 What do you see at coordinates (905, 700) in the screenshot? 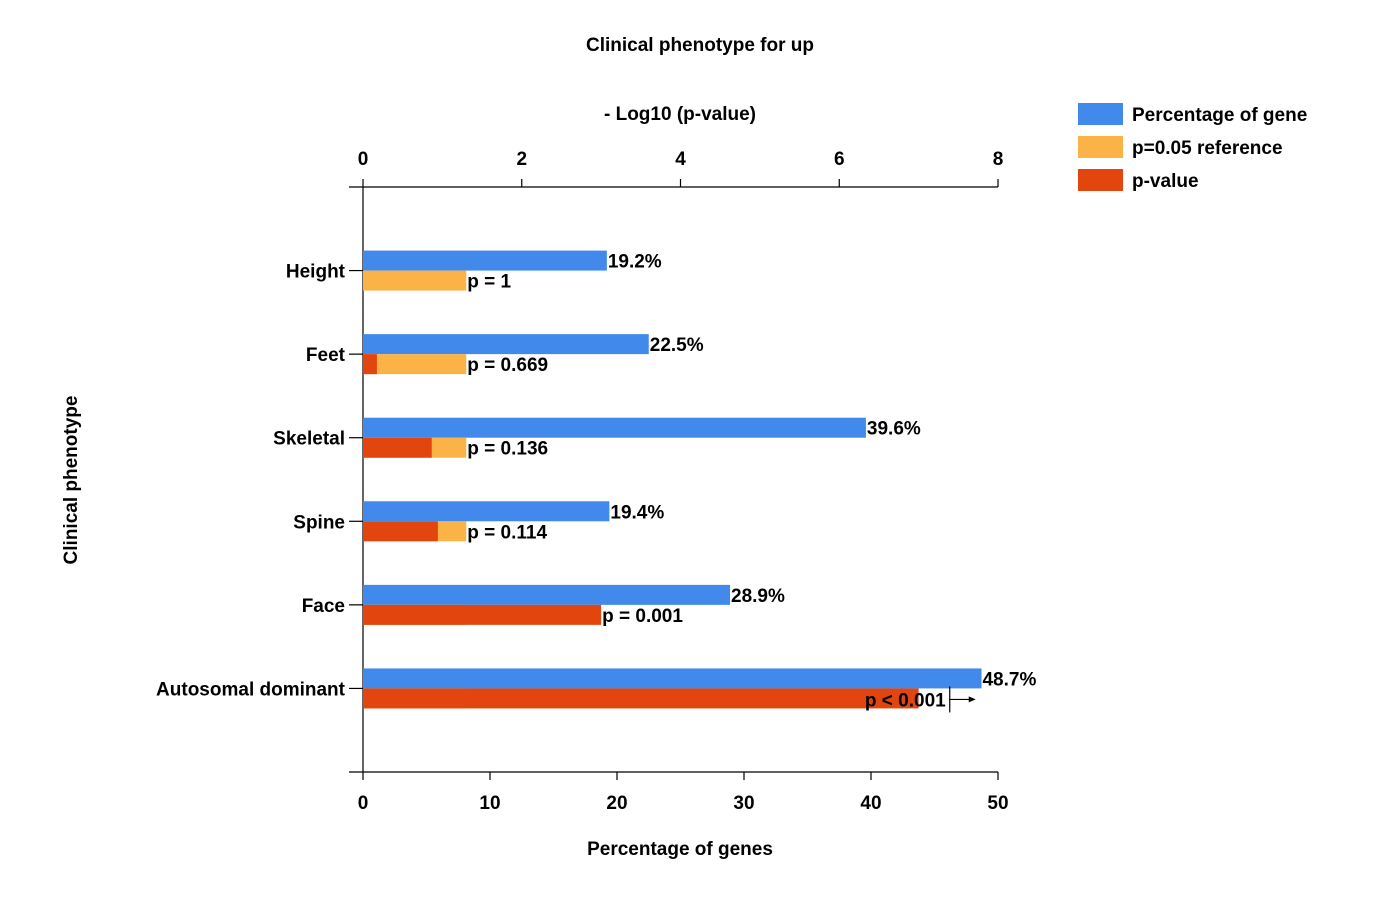
I see `p-value-label: p < 0.001` at bounding box center [905, 700].